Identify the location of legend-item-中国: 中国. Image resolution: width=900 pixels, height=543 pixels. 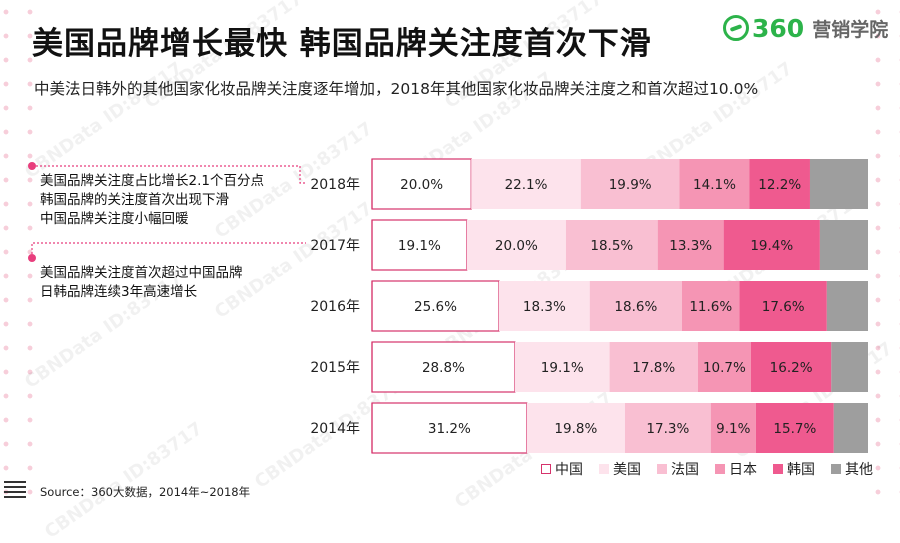
(562, 469).